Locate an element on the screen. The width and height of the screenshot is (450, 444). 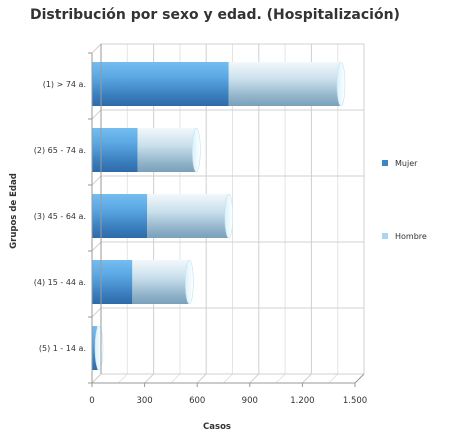
x-tick-label: 1.500 is located at coordinates (355, 401).